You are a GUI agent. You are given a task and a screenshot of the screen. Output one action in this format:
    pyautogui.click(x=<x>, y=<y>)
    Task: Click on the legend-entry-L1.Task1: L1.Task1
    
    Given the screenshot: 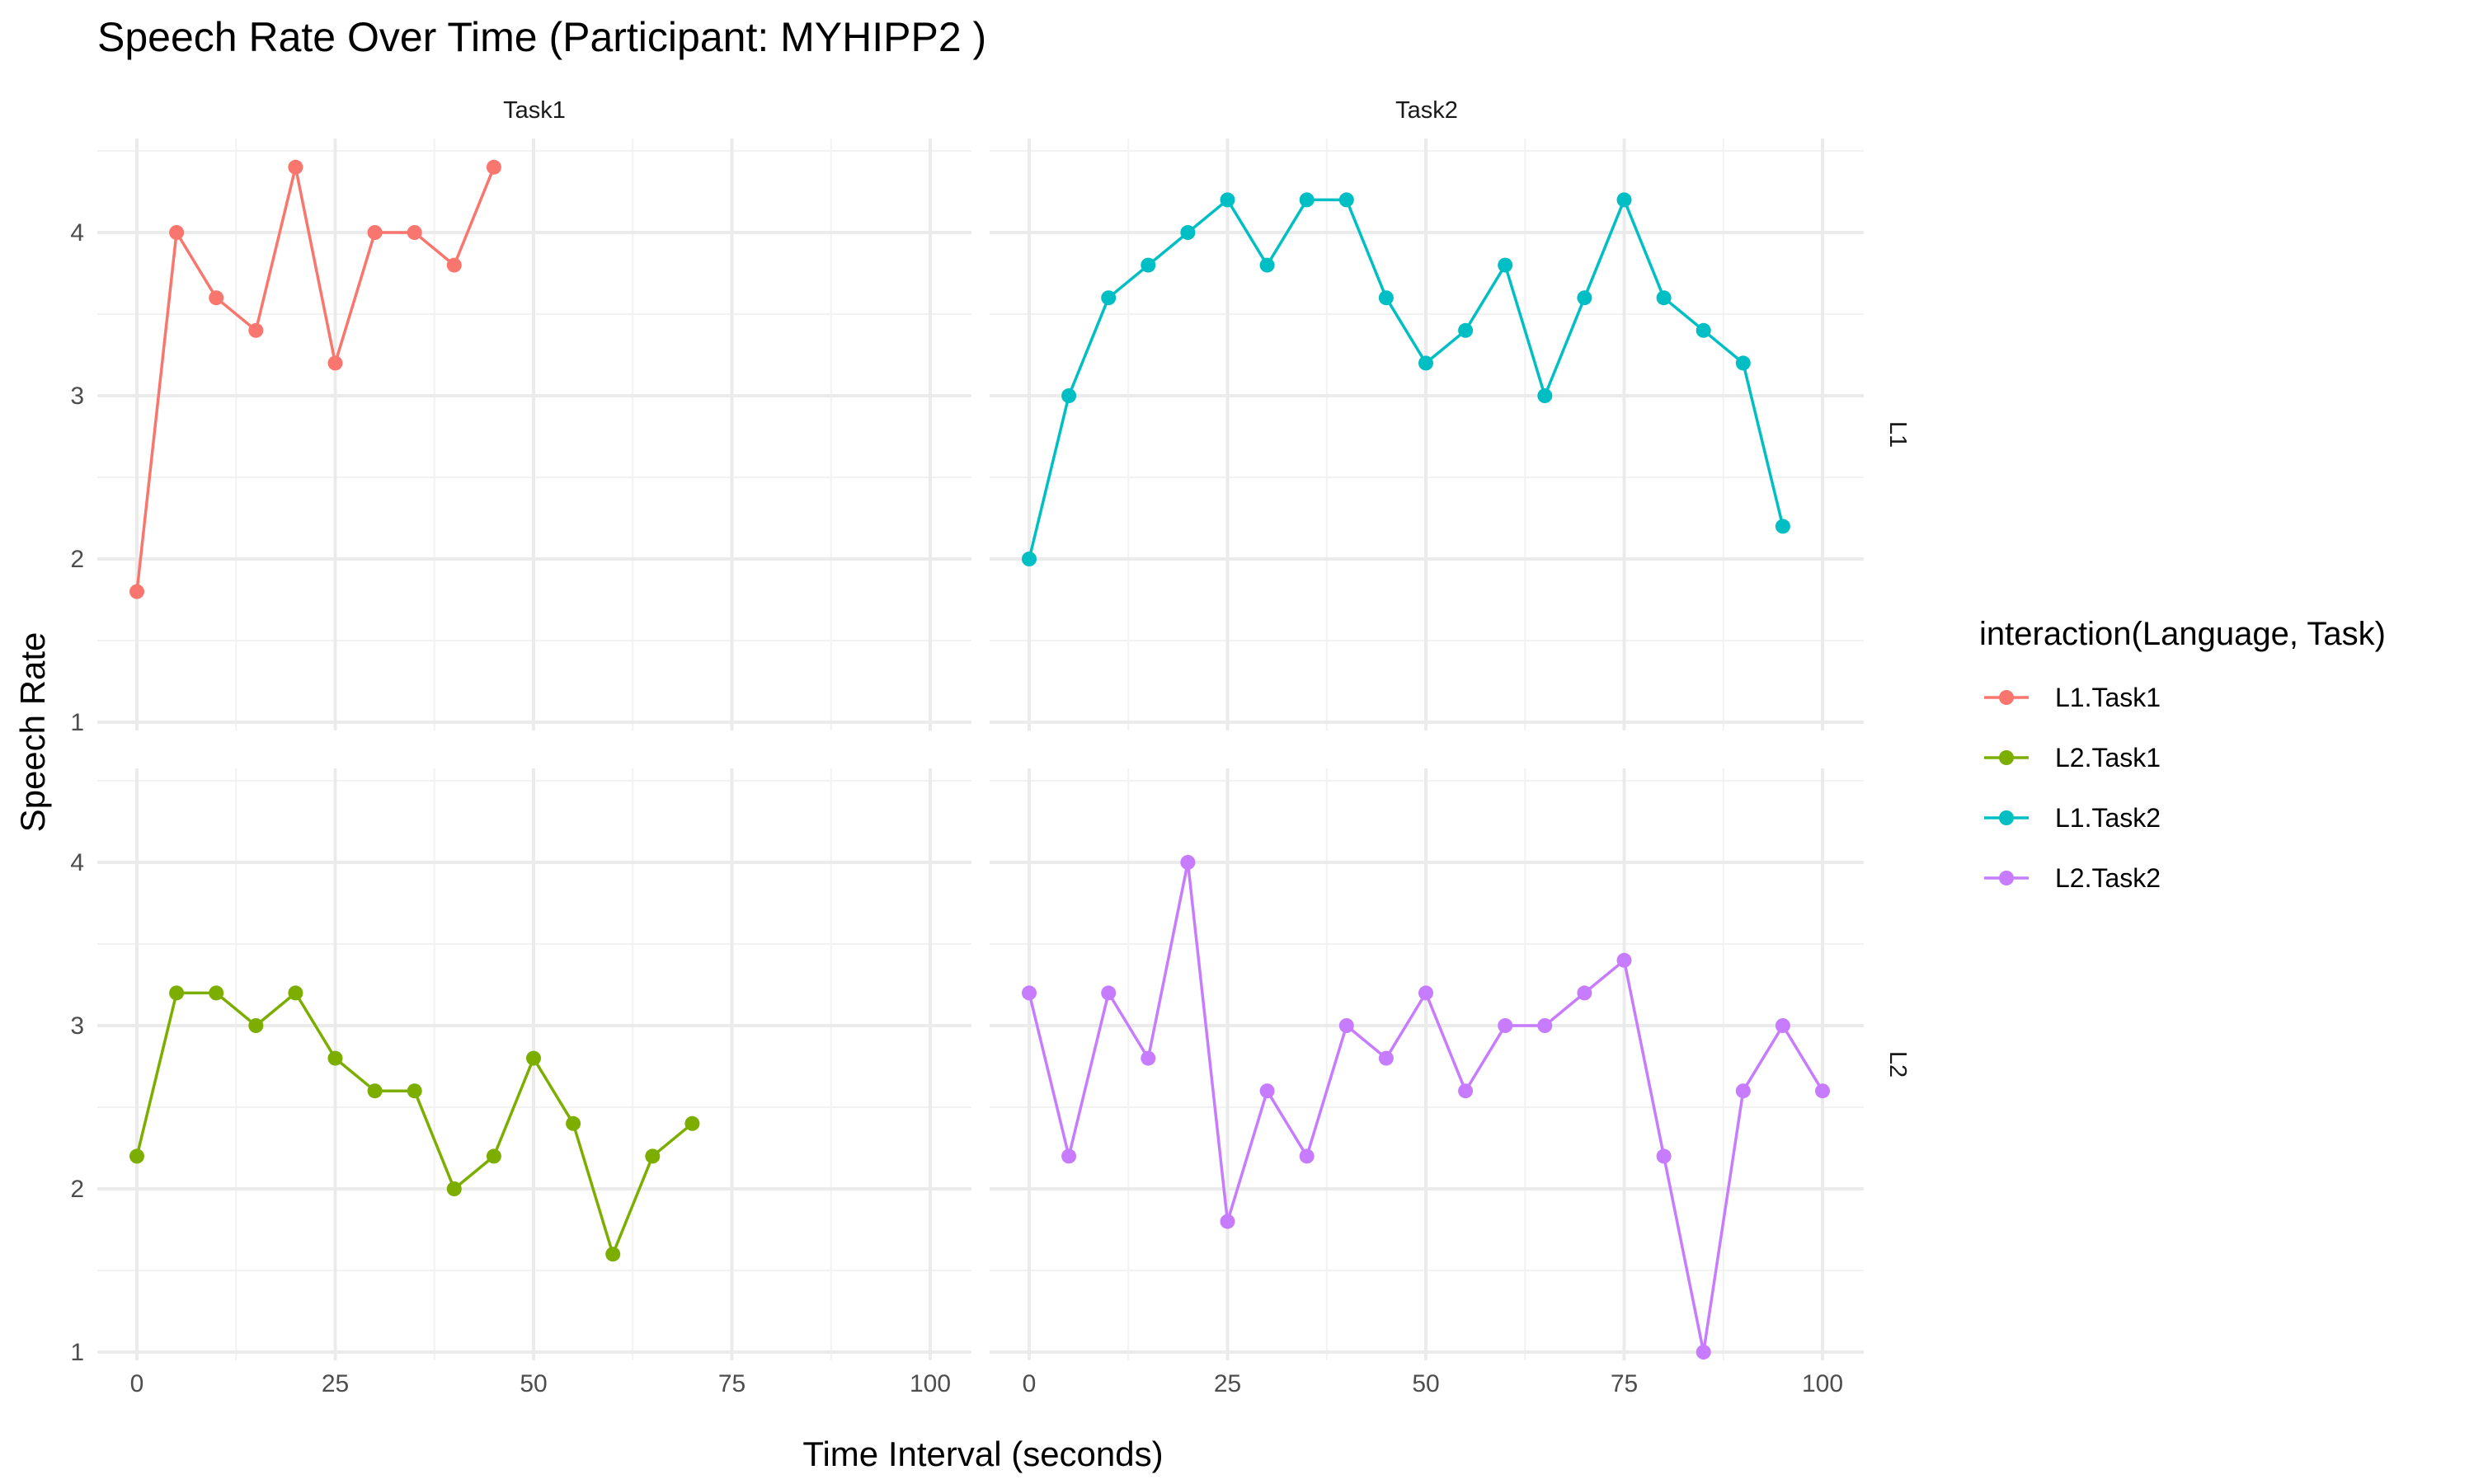 What is the action you would take?
    pyautogui.click(x=2072, y=697)
    